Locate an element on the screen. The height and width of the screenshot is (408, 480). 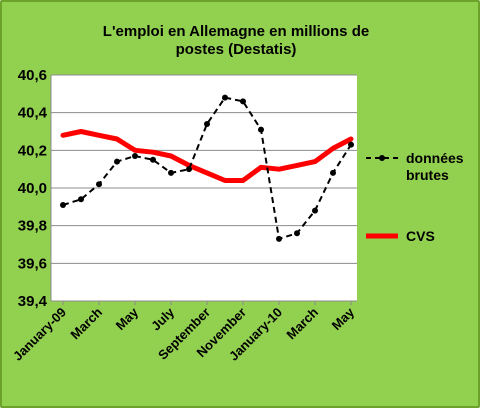
y-tick-label: 39,4 is located at coordinates (33, 301).